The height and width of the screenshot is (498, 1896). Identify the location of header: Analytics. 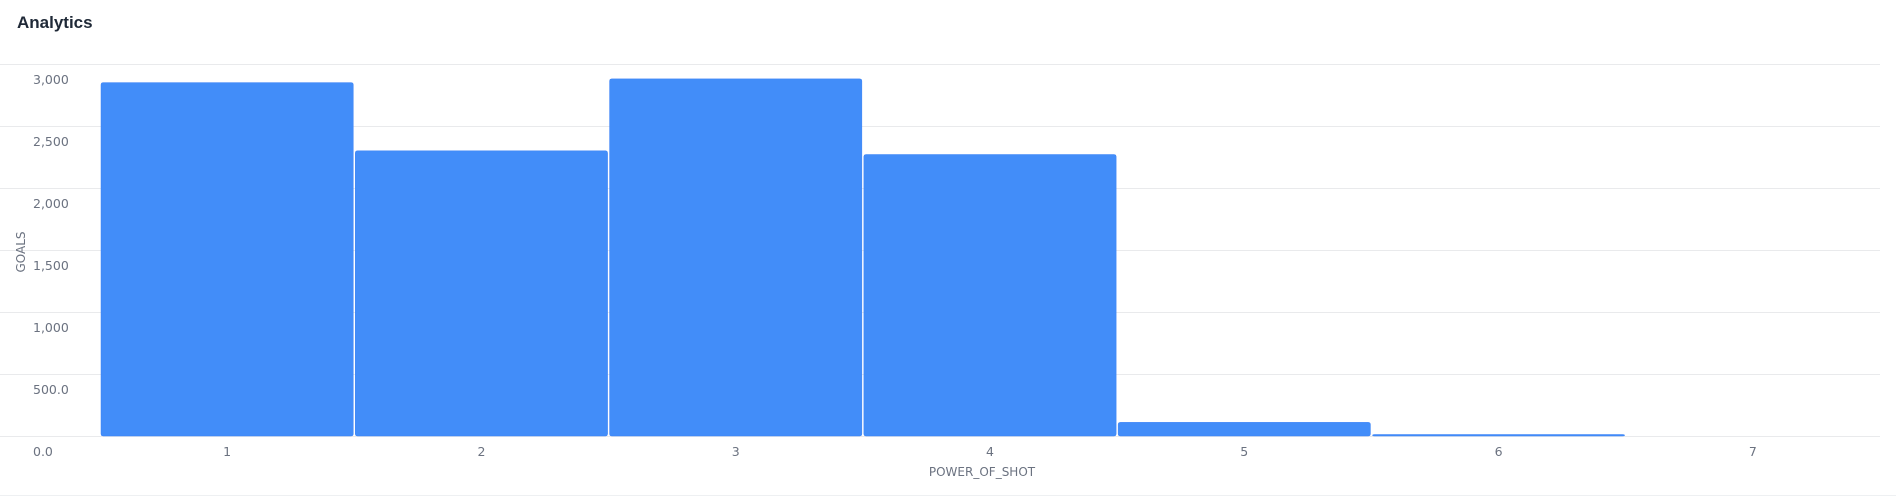
(55, 23).